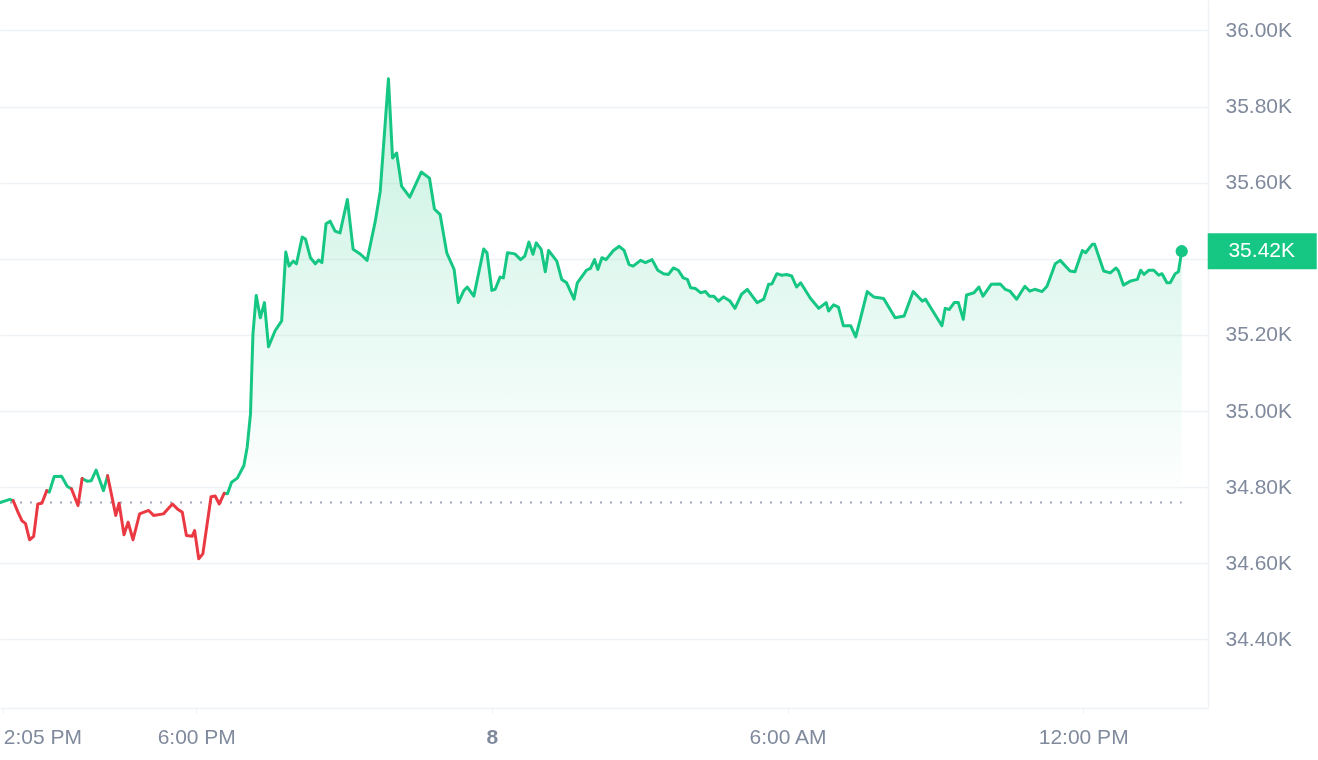 The image size is (1318, 760). I want to click on y-tick-label: 35.60K, so click(1259, 182).